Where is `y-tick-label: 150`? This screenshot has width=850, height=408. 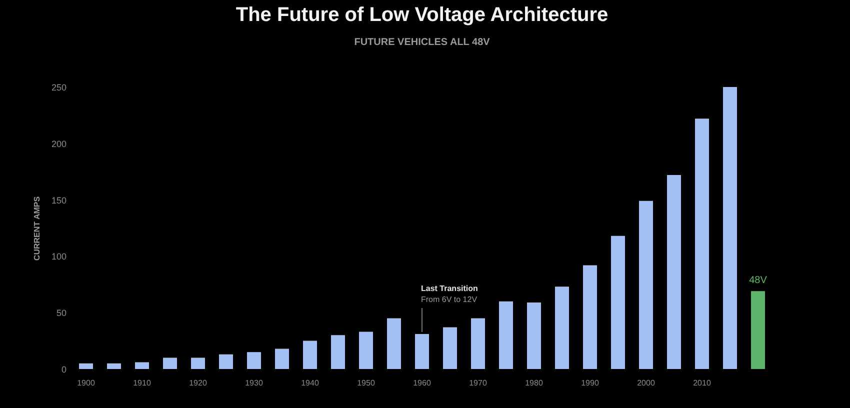
y-tick-label: 150 is located at coordinates (58, 200).